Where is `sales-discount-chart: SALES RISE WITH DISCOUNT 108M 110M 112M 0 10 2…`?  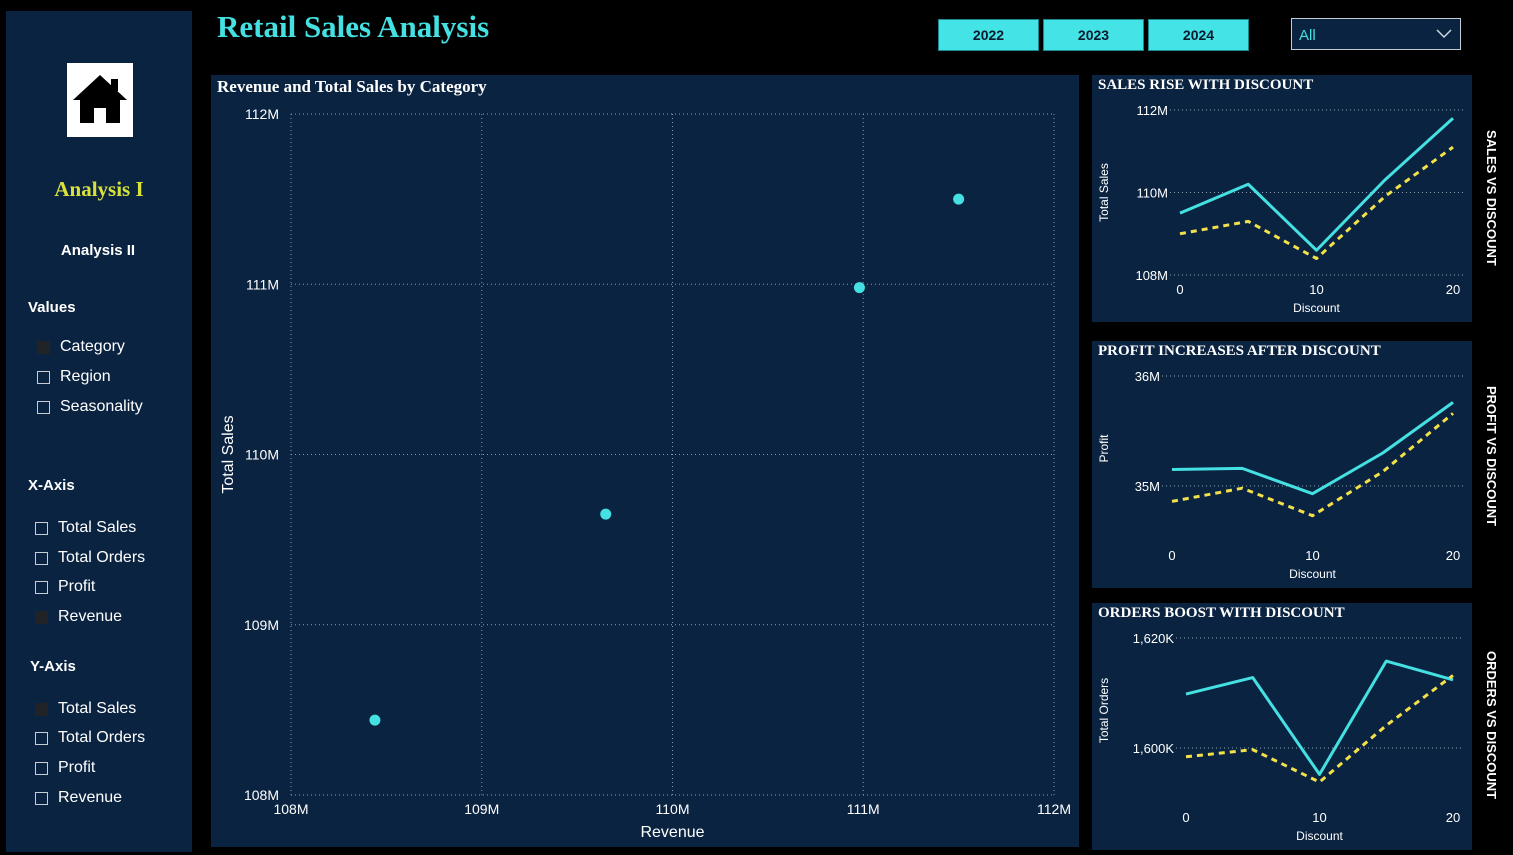 sales-discount-chart: SALES RISE WITH DISCOUNT 108M 110M 112M 0 10 2… is located at coordinates (1282, 198).